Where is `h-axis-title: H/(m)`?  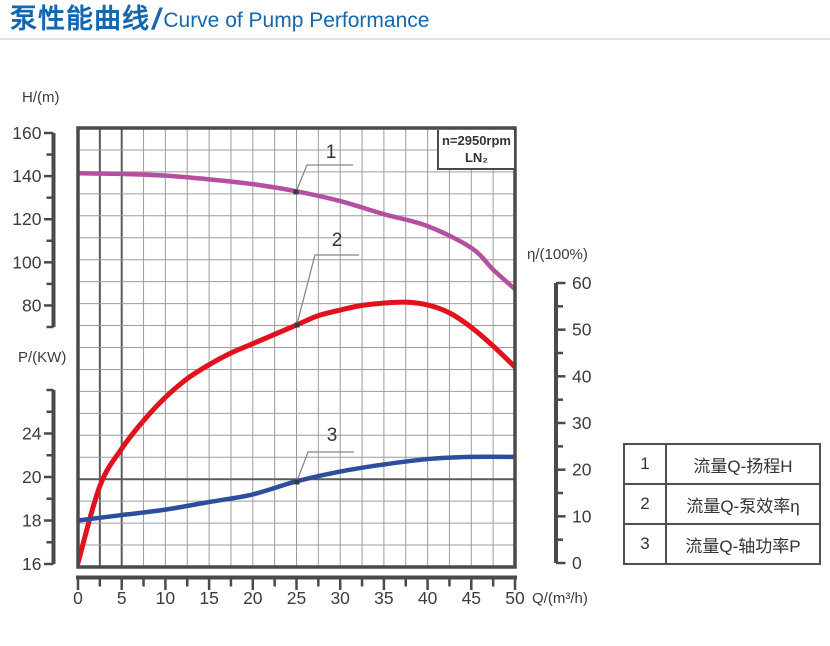
h-axis-title: H/(m) is located at coordinates (41, 97).